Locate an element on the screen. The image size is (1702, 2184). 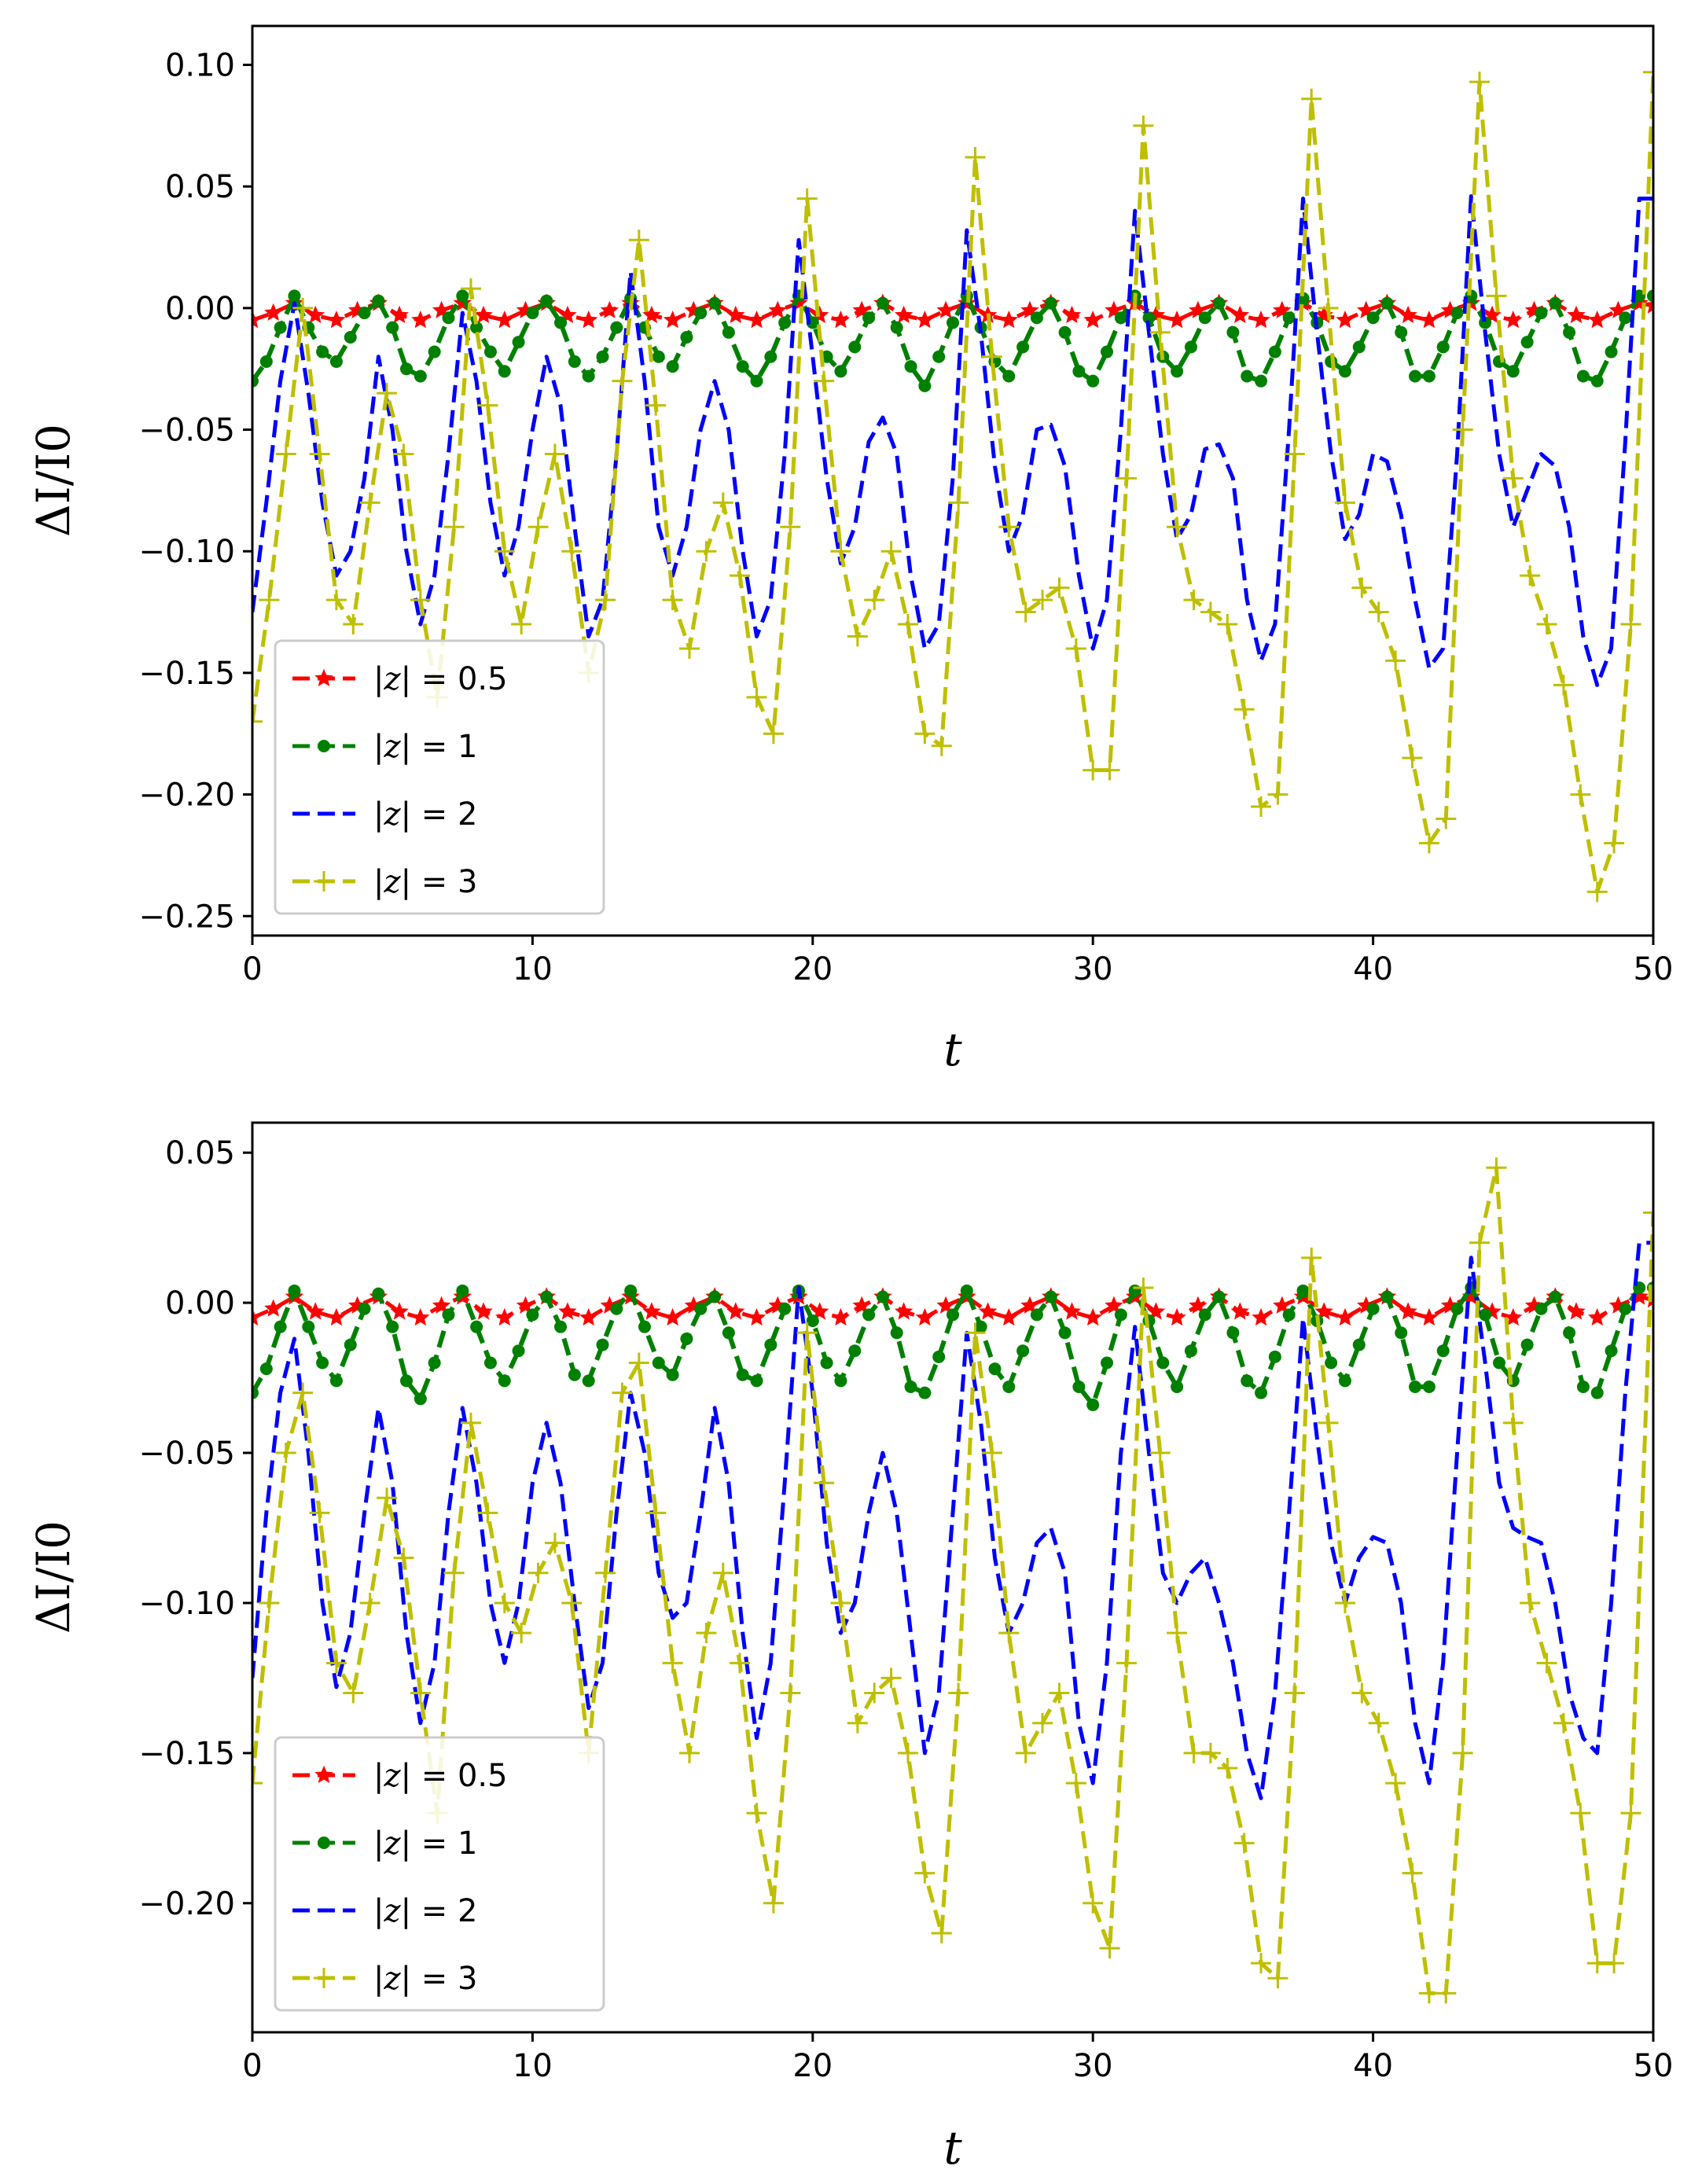
top-y-tick-label: −0.20 is located at coordinates (186, 796).